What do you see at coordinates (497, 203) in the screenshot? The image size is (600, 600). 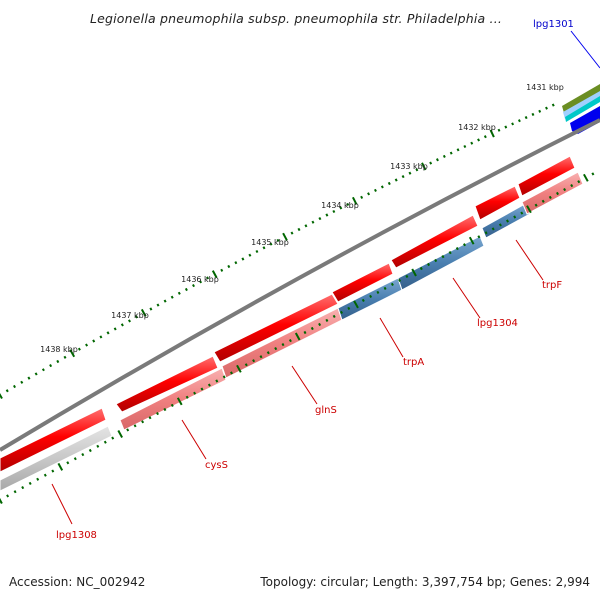 I see `gene-forward-trpF` at bounding box center [497, 203].